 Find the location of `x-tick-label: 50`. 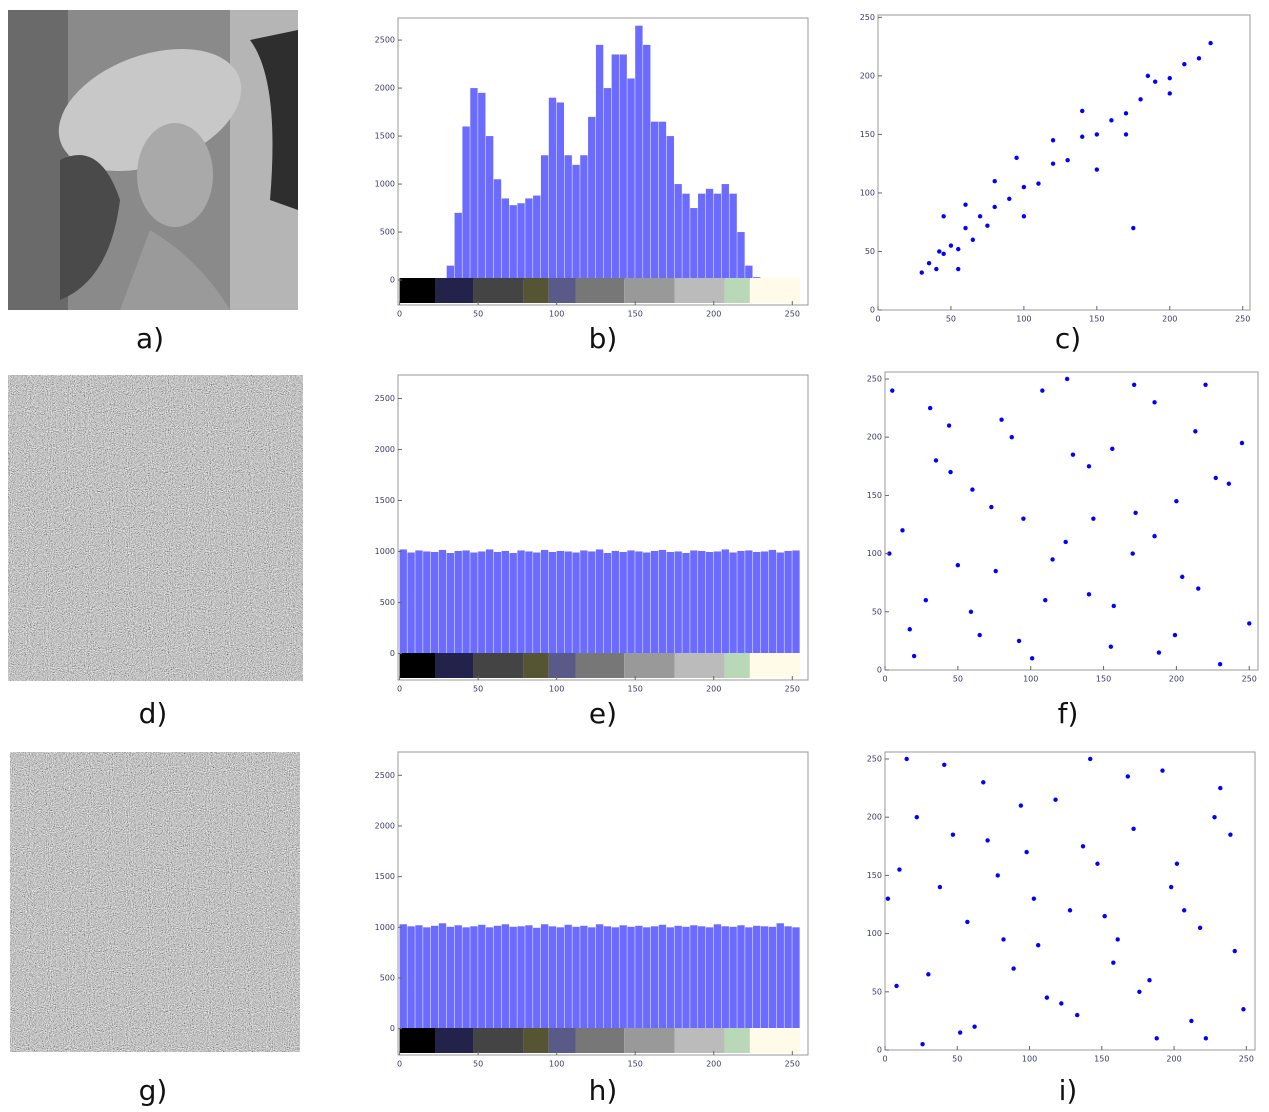

x-tick-label: 50 is located at coordinates (951, 319).